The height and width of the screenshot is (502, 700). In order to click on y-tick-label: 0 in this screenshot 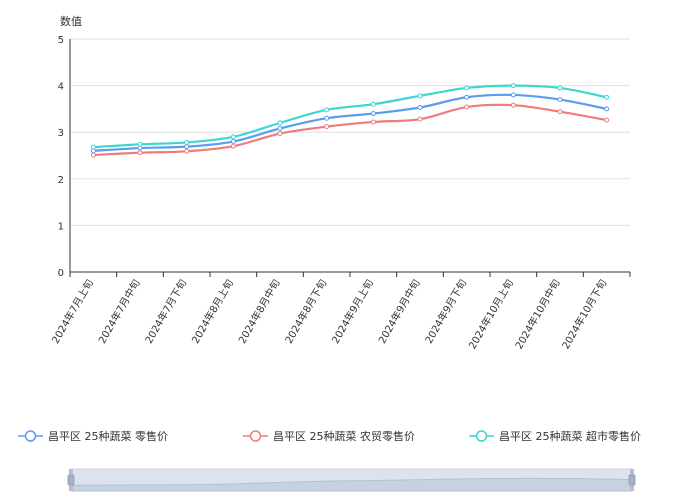, I will do `click(61, 273)`.